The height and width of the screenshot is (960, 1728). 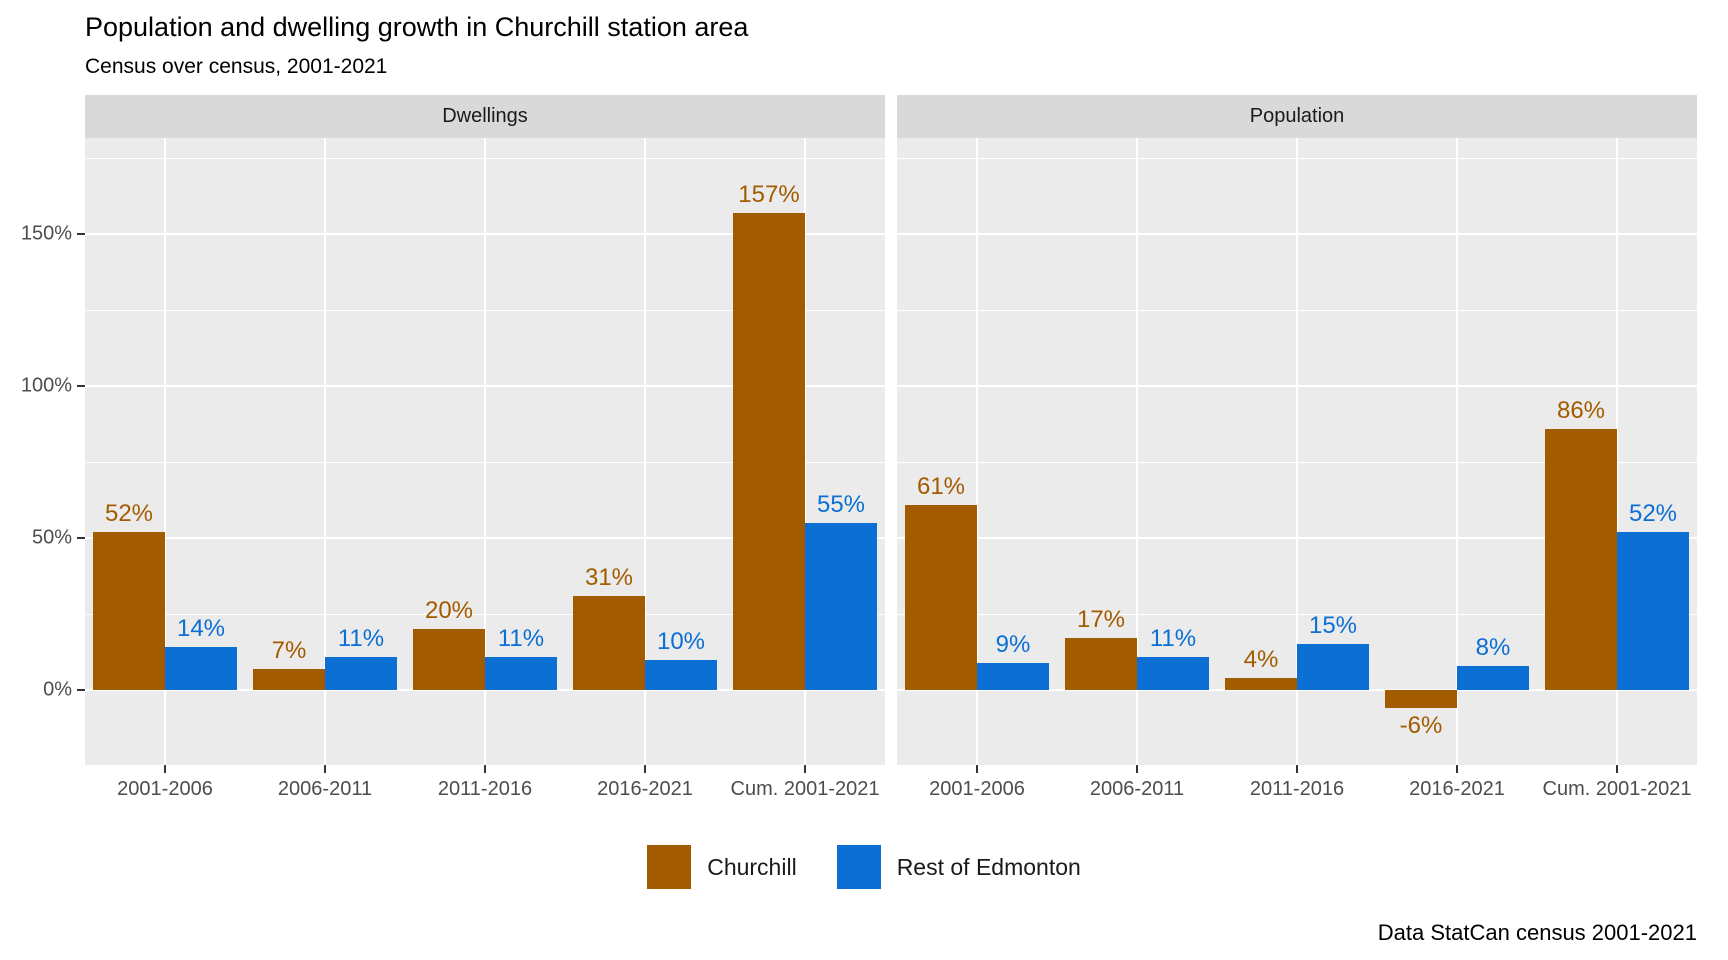 I want to click on legend-label-rest-of-edmonton: Rest of Edmonton, so click(x=988, y=866).